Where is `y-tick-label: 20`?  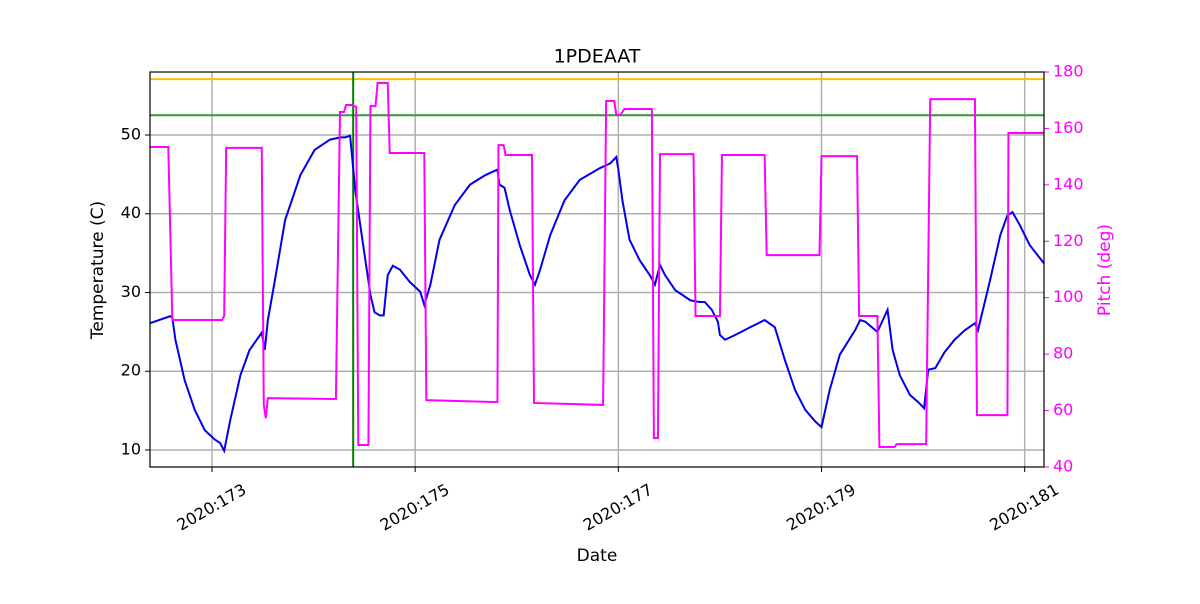
y-tick-label: 20 is located at coordinates (131, 370).